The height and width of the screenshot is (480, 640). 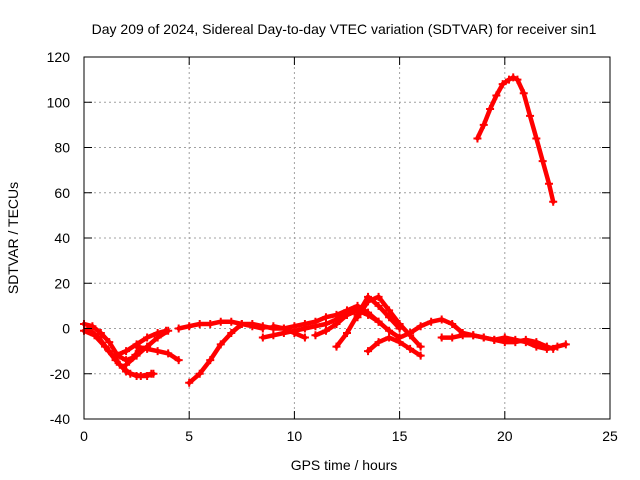 I want to click on x-tick-label: 15, so click(x=400, y=436).